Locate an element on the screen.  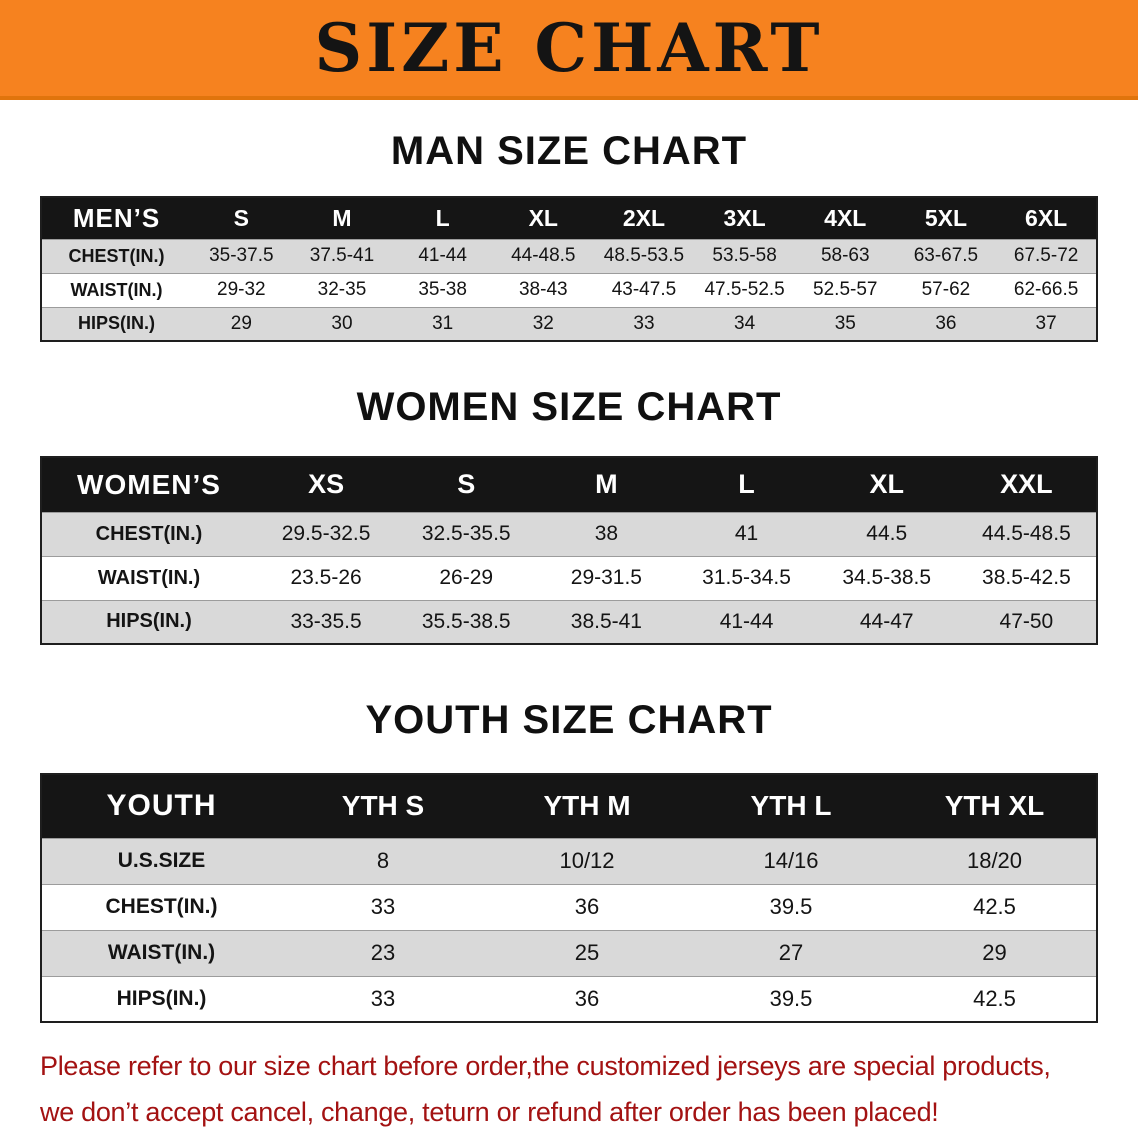
size-header-cell: YTH S is located at coordinates (383, 806).